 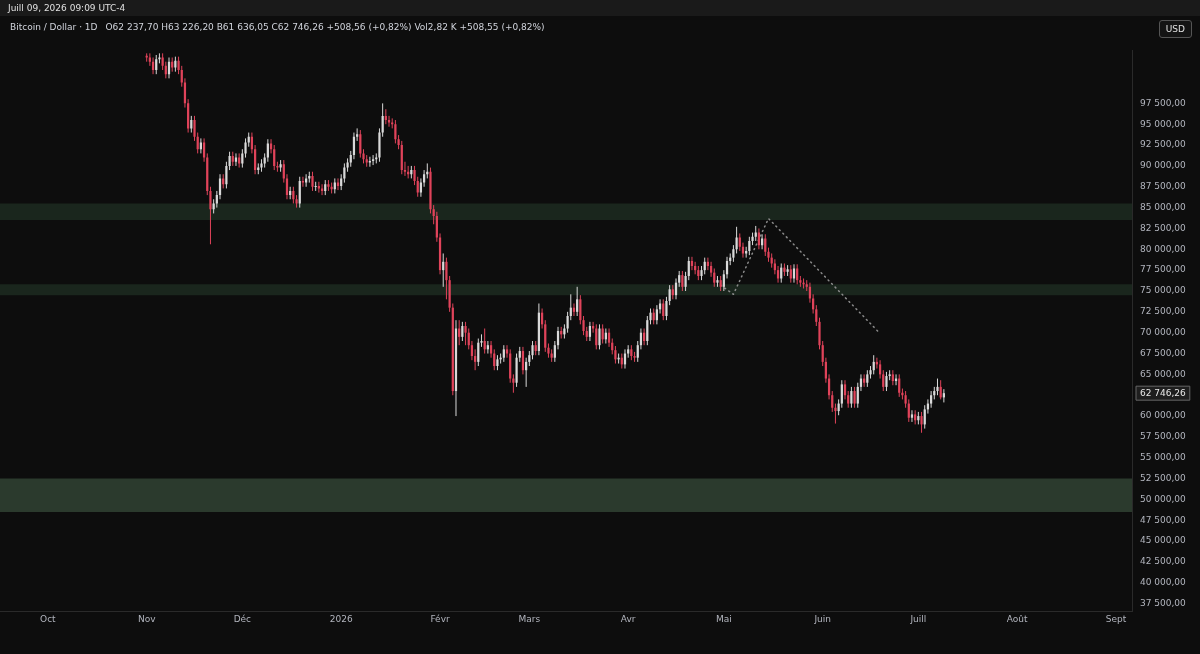 I want to click on x-tick-label: Oct, so click(x=48, y=618).